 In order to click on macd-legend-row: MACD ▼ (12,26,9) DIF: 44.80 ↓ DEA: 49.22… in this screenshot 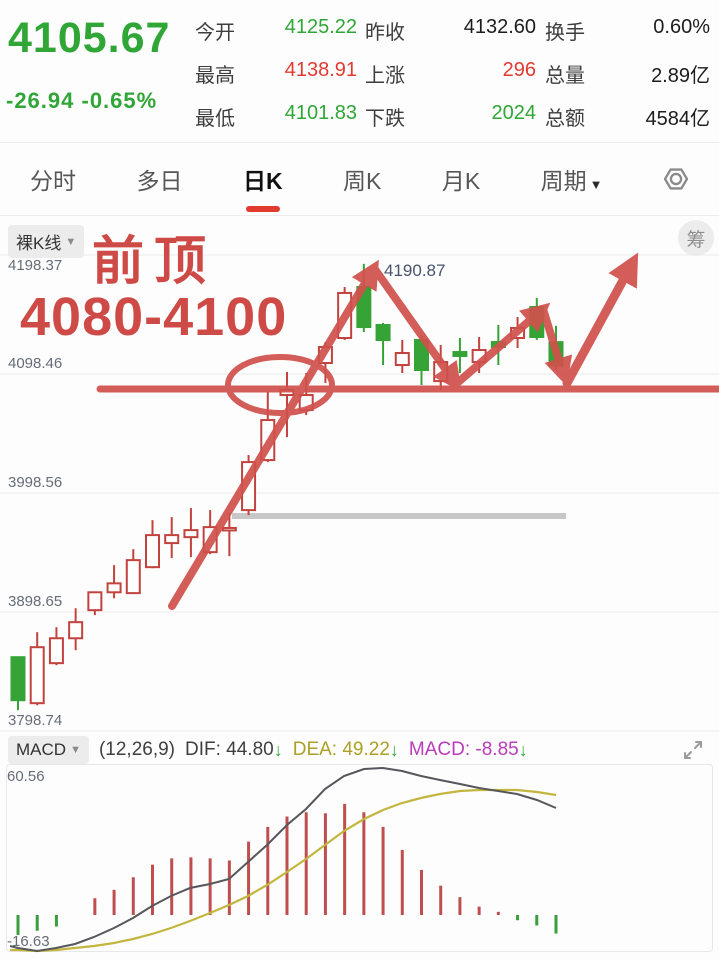, I will do `click(359, 750)`.